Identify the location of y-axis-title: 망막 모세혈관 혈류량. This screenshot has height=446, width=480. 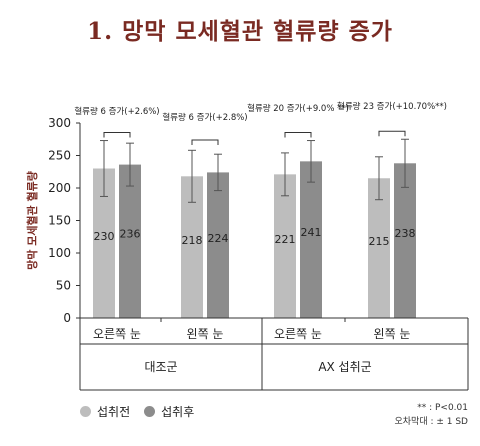
(32, 220).